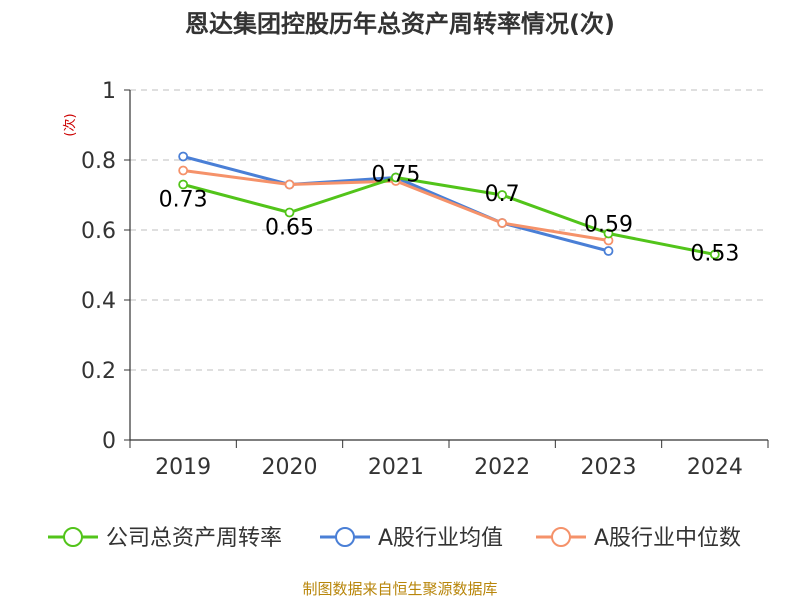 This screenshot has width=800, height=600. What do you see at coordinates (400, 24) in the screenshot?
I see `chart-title: 恩达集团控股历年总资产周转率情况(次)` at bounding box center [400, 24].